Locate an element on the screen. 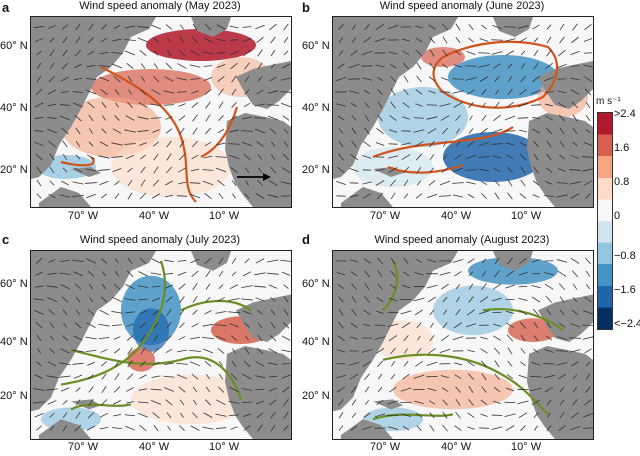  significance-contour is located at coordinates (390, 286).